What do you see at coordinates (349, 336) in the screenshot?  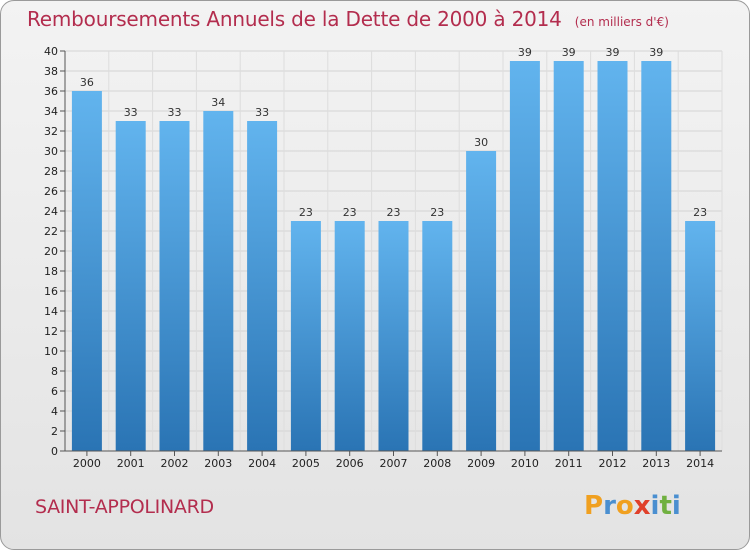 I see `bar-2006` at bounding box center [349, 336].